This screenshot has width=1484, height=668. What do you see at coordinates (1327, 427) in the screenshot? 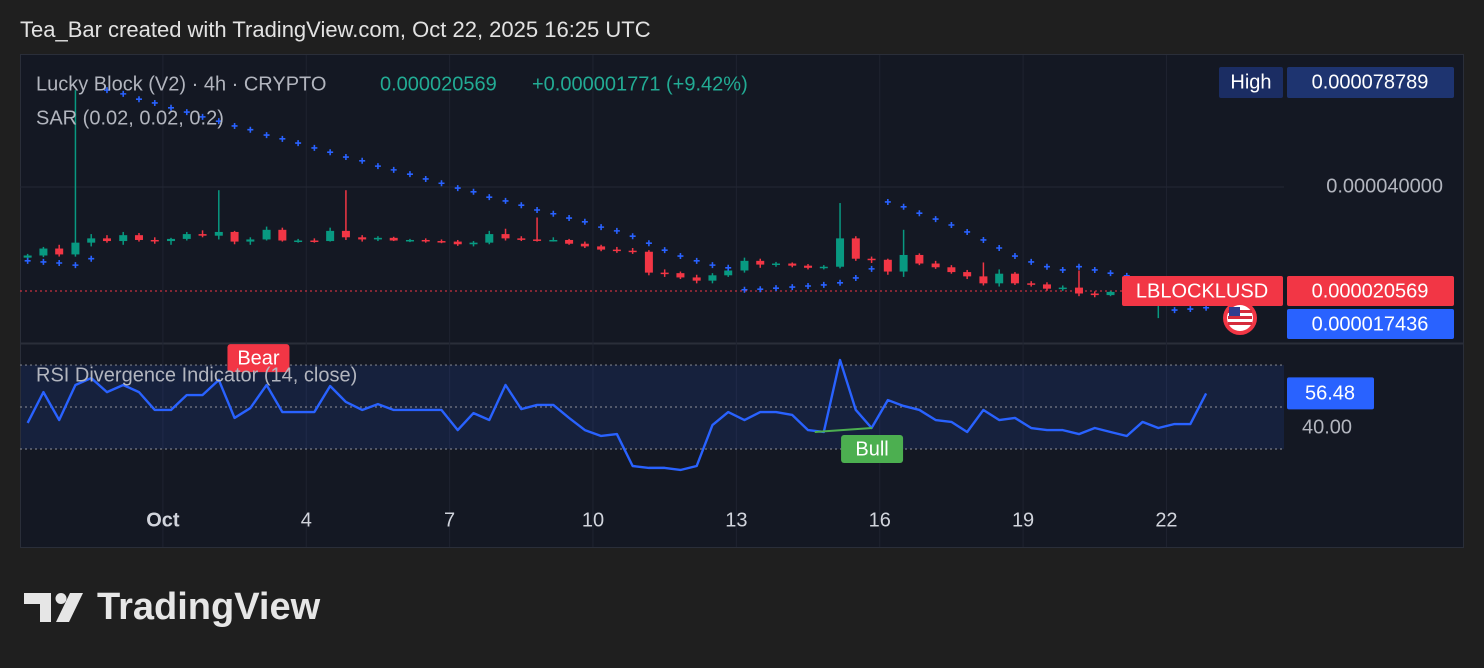
I see `y-tick-label: 40.00` at bounding box center [1327, 427].